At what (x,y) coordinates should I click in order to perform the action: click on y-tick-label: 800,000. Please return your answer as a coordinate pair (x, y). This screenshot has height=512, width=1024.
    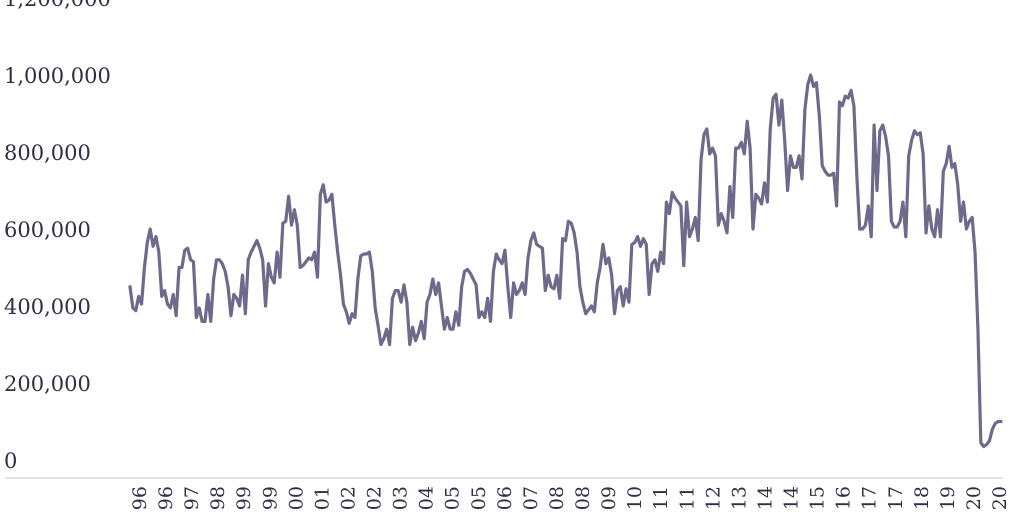
    Looking at the image, I should click on (47, 153).